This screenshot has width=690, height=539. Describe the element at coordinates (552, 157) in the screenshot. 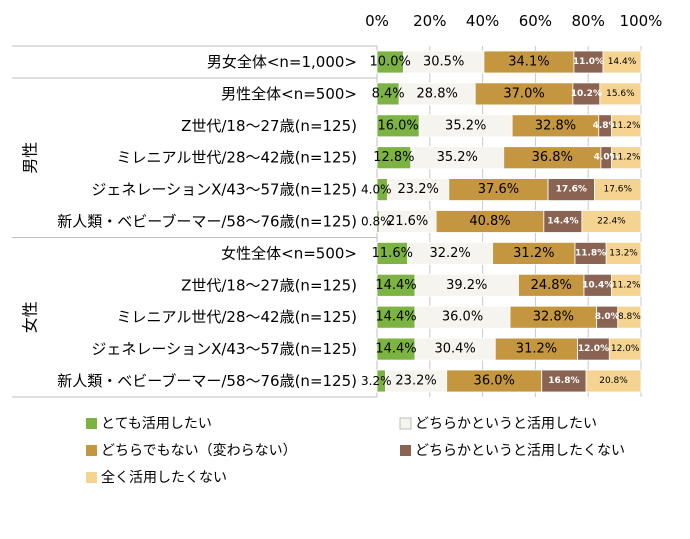

I see `data-label: 36.8%` at that location.